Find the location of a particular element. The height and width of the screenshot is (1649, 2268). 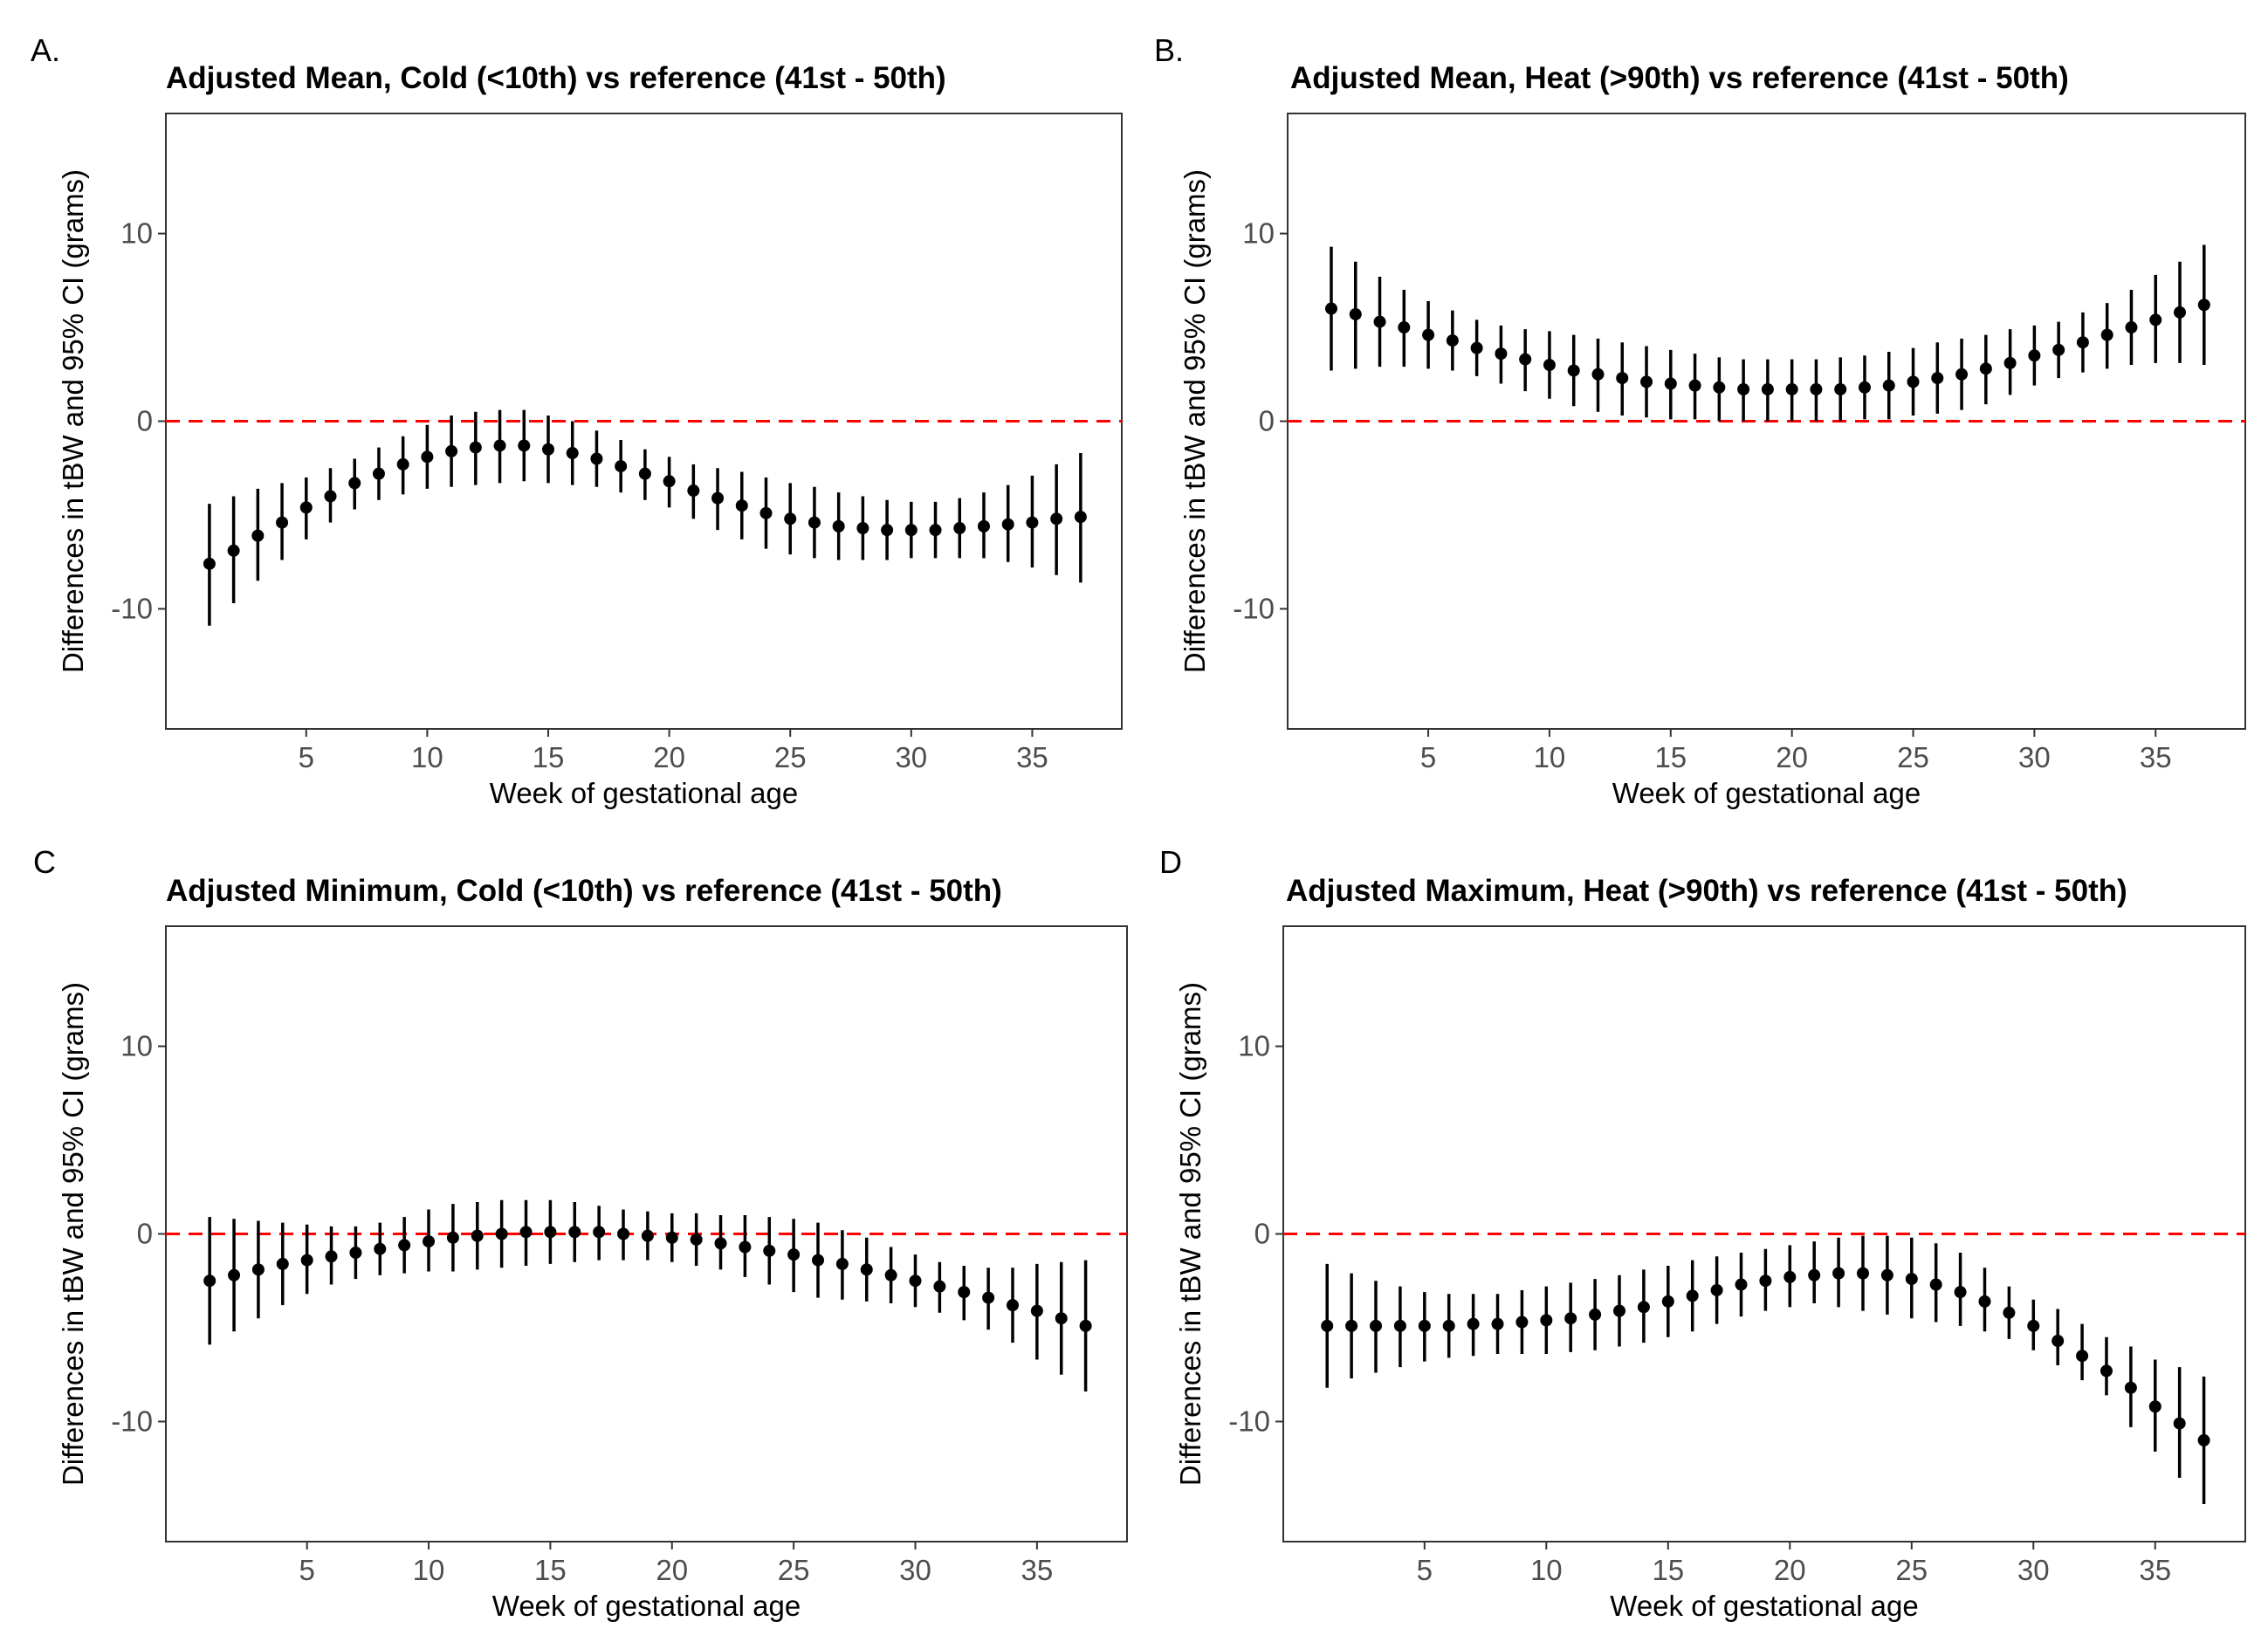

x-tick-label: 35 is located at coordinates (1032, 757).